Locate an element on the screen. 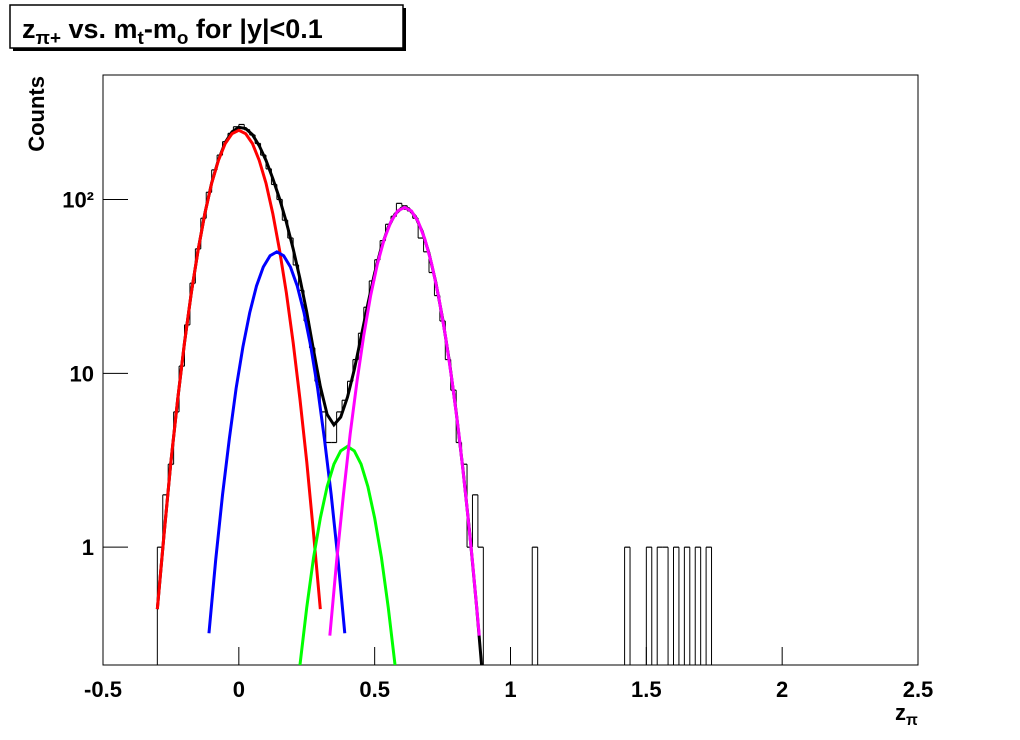 The height and width of the screenshot is (740, 1020). x-axis-label-part: π is located at coordinates (912, 720).